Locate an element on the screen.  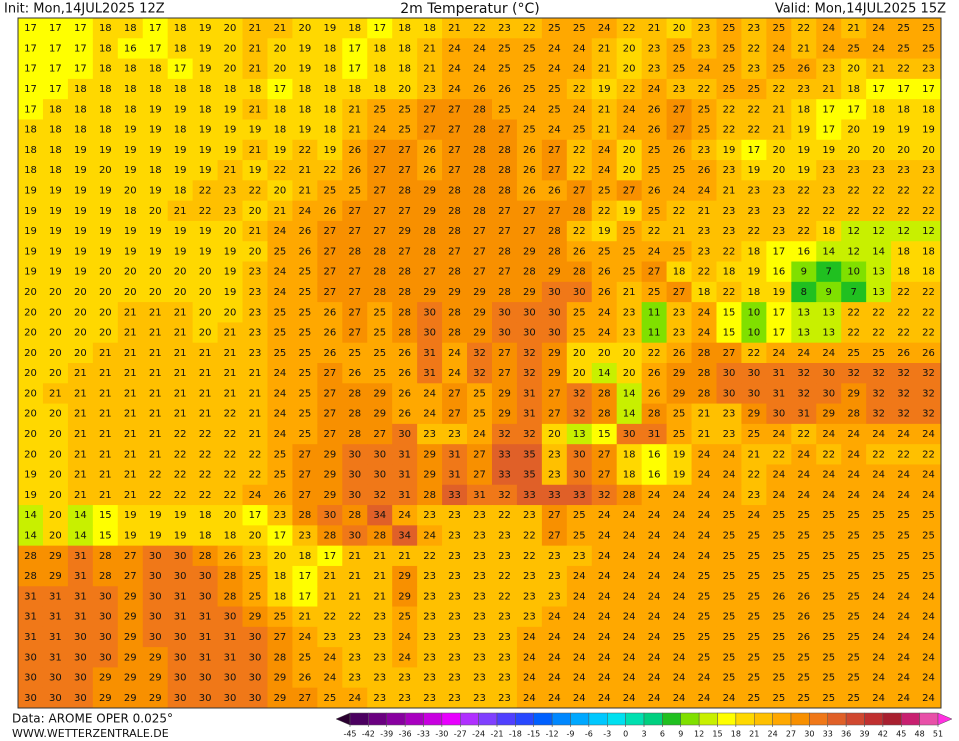
temperature-label: 16 is located at coordinates (778, 272).